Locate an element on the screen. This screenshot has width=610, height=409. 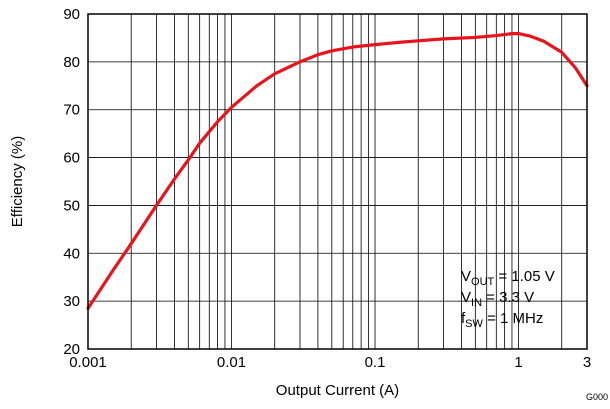
x-tick-label: 3 is located at coordinates (587, 362).